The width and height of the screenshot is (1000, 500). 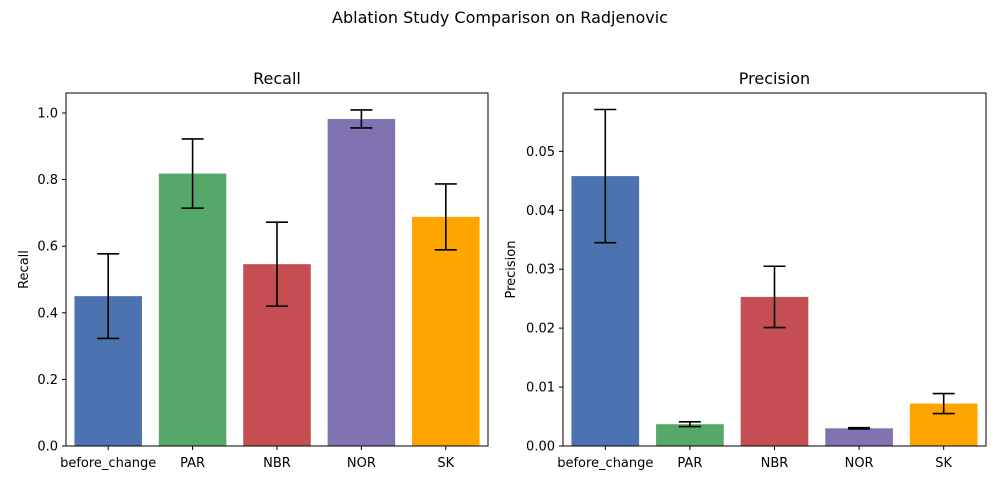 What do you see at coordinates (500, 17) in the screenshot?
I see `figure-title: Ablation Study Comparison on Radjenovic` at bounding box center [500, 17].